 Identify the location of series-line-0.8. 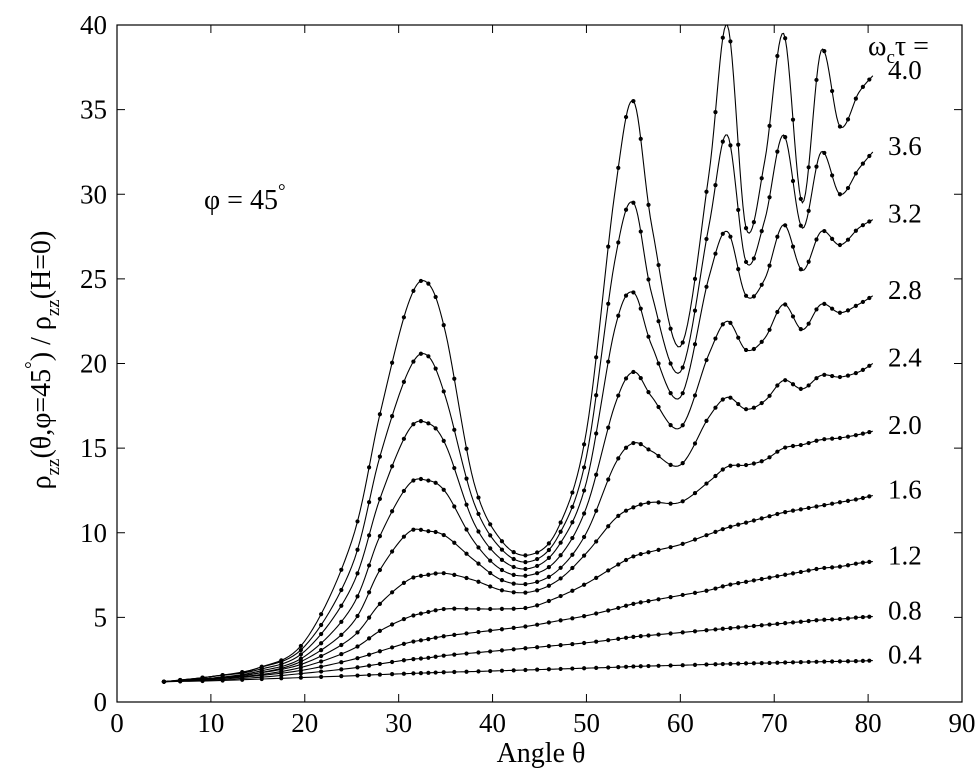
(518, 649).